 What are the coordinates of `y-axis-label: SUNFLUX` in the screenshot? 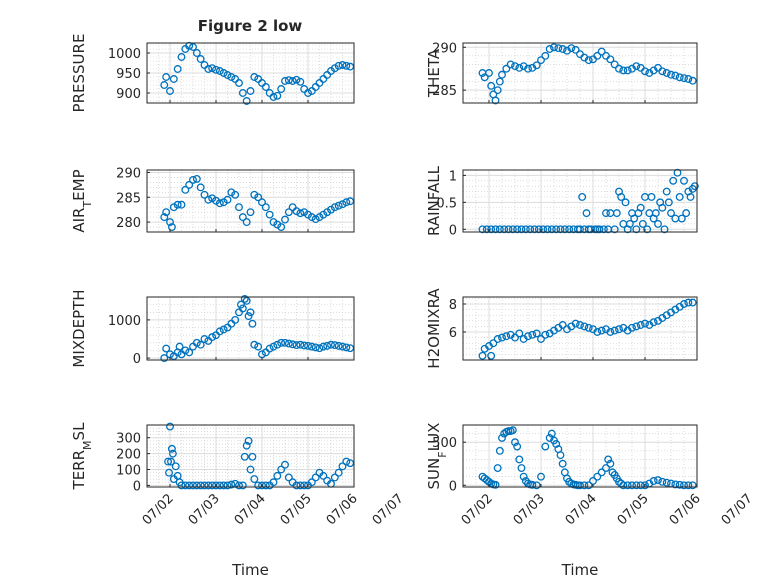 It's located at (437, 456).